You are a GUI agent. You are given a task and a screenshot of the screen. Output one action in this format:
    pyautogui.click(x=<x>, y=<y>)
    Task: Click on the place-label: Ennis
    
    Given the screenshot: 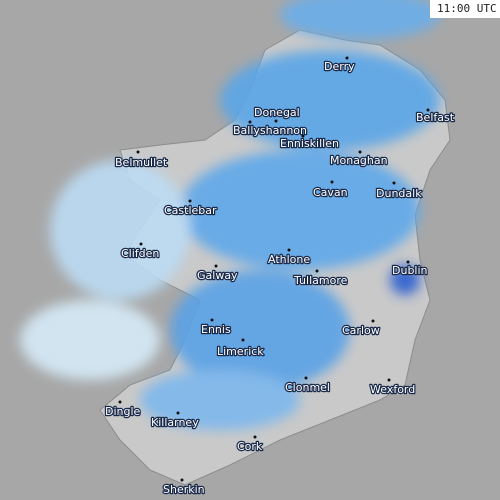 What is the action you would take?
    pyautogui.click(x=216, y=329)
    